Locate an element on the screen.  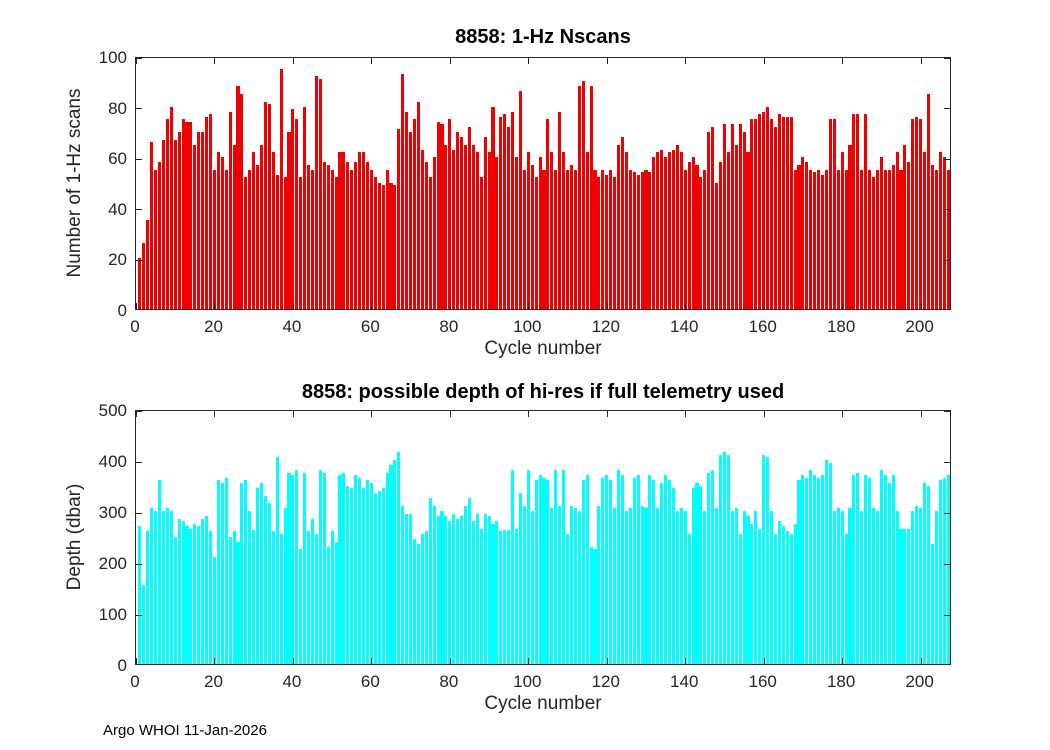
x-tick-label: 60 is located at coordinates (370, 326).